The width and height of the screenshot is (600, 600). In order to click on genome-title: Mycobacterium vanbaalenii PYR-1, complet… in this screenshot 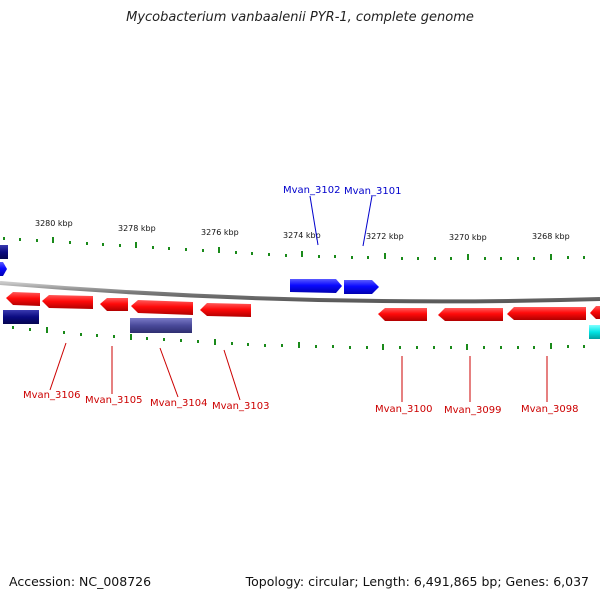, I will do `click(300, 17)`.